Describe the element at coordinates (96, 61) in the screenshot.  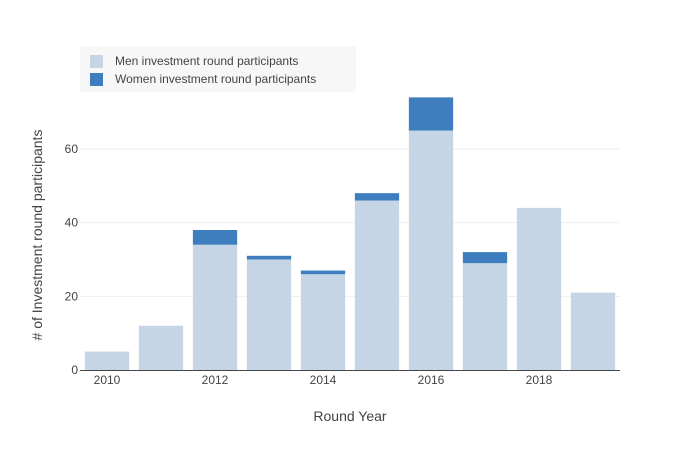
I see `legend-swatch-men` at that location.